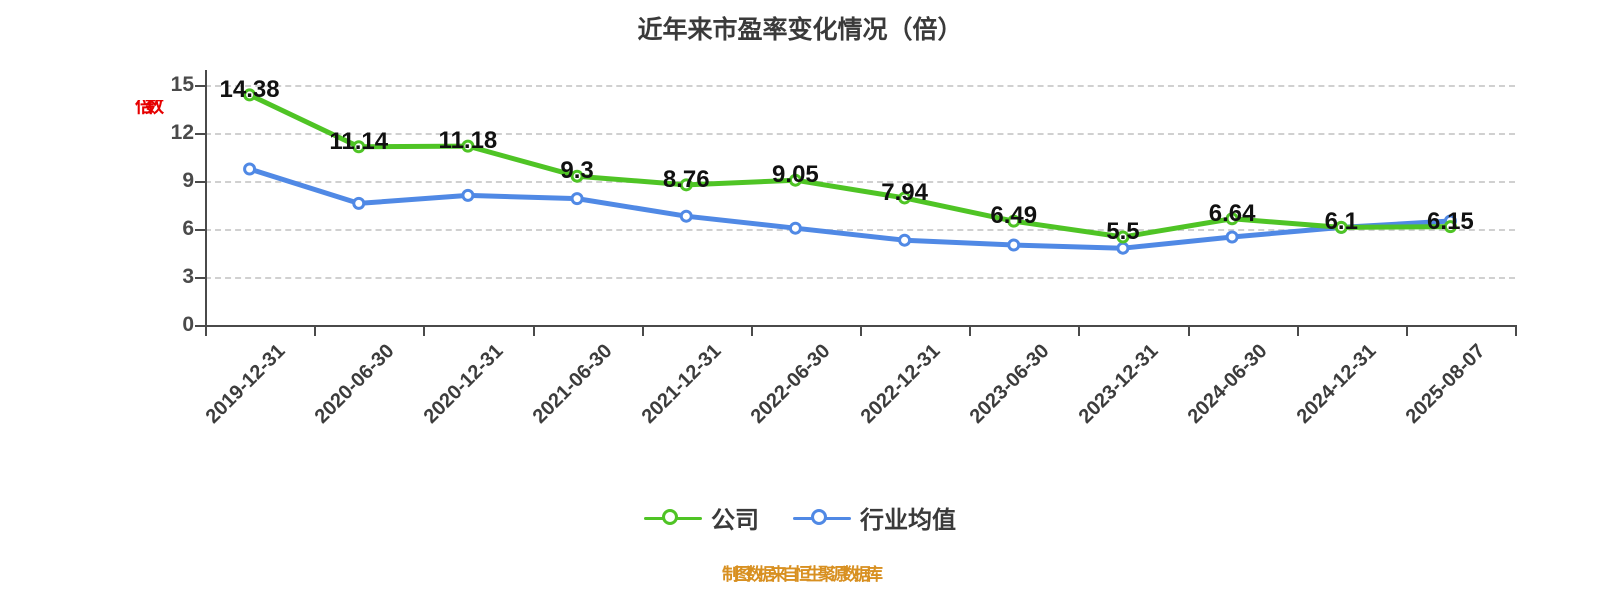 This screenshot has width=1600, height=600. What do you see at coordinates (463, 384) in the screenshot?
I see `x-tick-label: 2020-12-31` at bounding box center [463, 384].